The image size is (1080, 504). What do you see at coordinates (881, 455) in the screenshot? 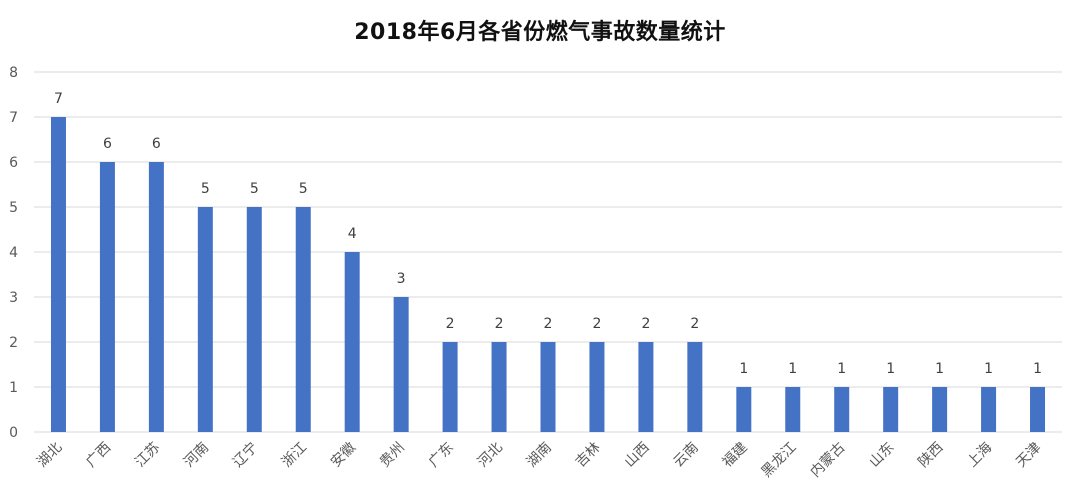
I see `x-category-label: 山东` at bounding box center [881, 455].